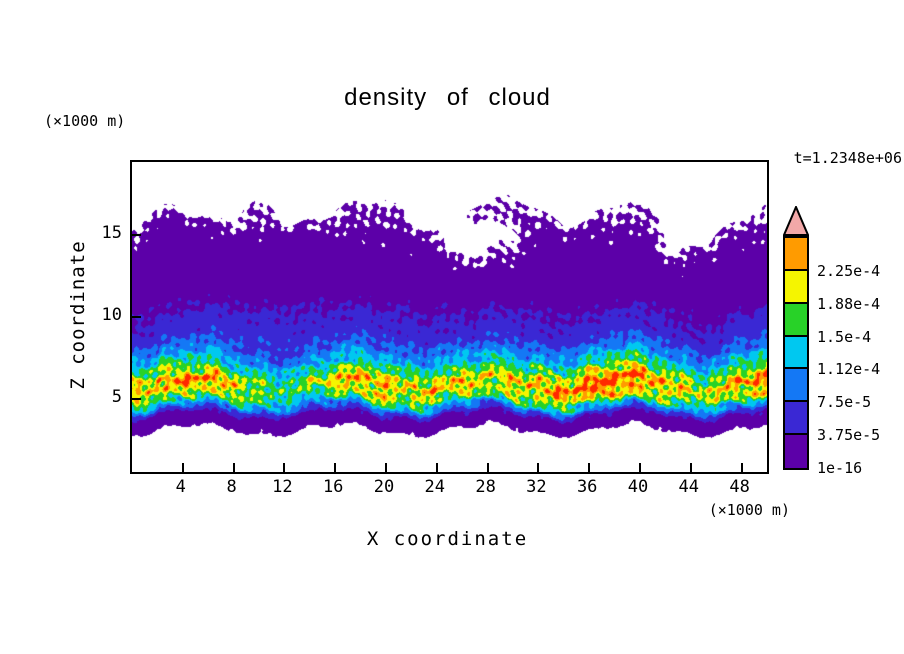  Describe the element at coordinates (739, 487) in the screenshot. I see `x-tick-label: 48` at that location.